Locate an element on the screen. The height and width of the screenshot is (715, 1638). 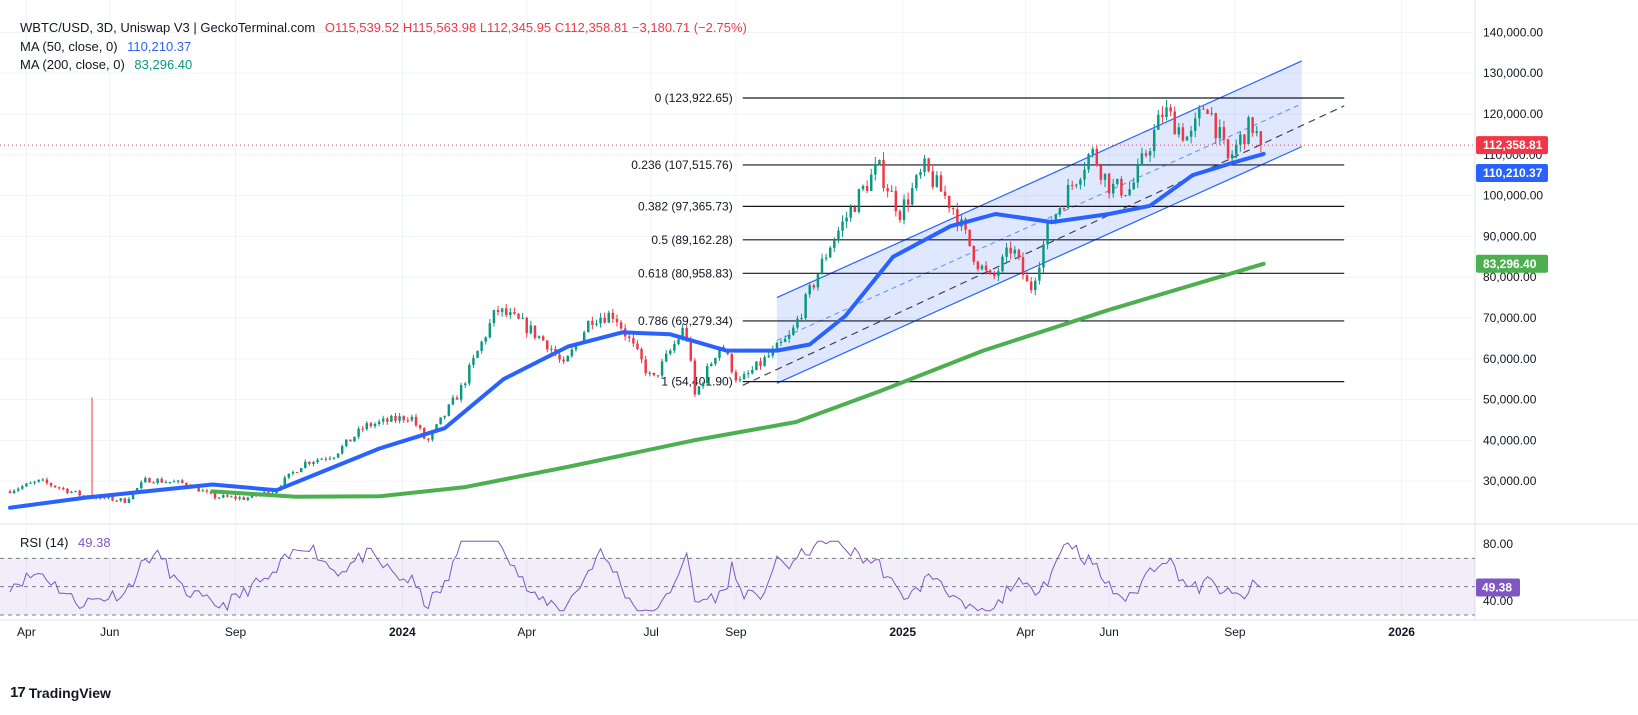
time-axis-label: Apr is located at coordinates (26, 632).